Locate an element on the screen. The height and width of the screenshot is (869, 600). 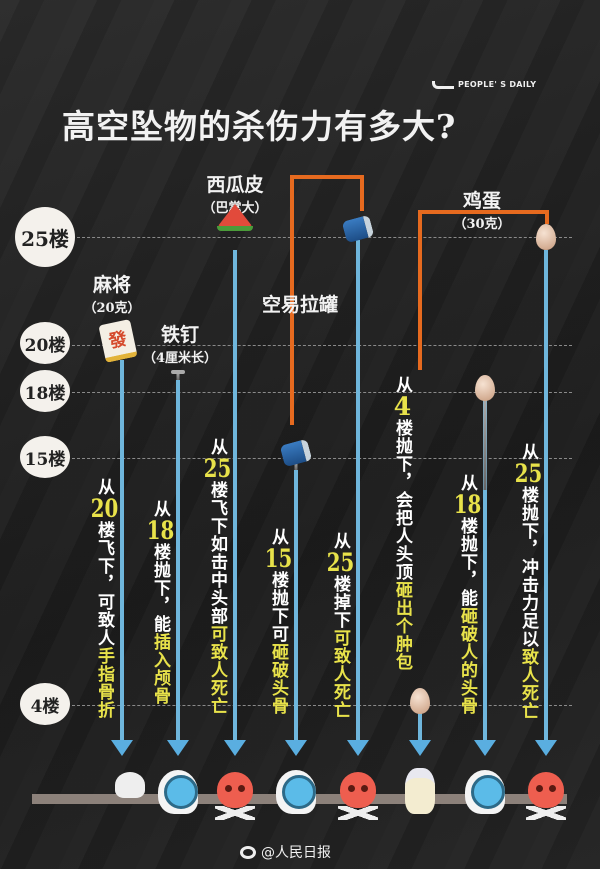
floor-badge-25: 25楼 is located at coordinates (45, 237).